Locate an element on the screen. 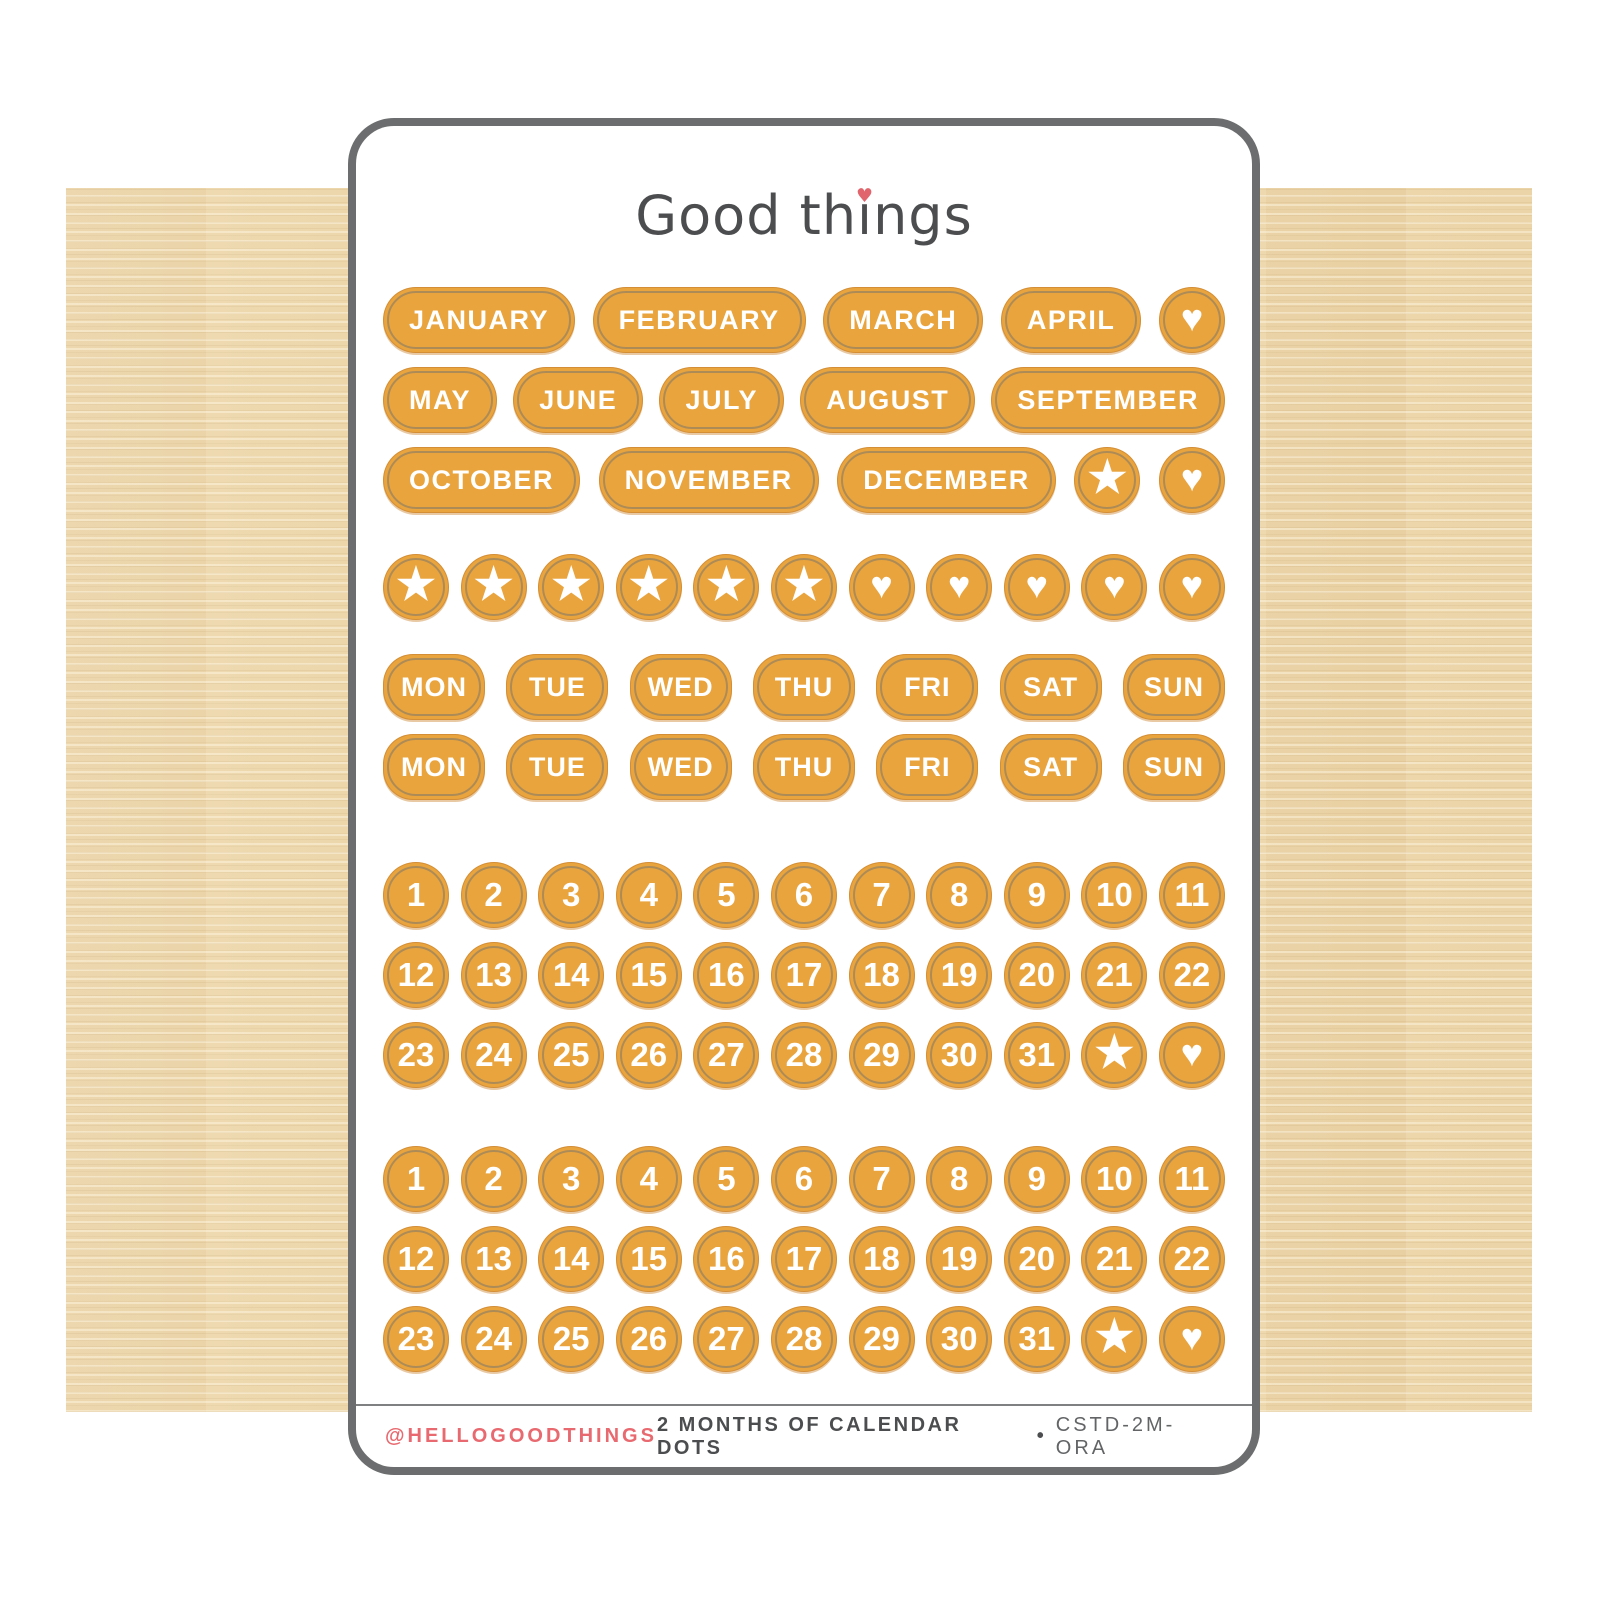 The height and width of the screenshot is (1600, 1600). date-sticker: 3 is located at coordinates (571, 1179).